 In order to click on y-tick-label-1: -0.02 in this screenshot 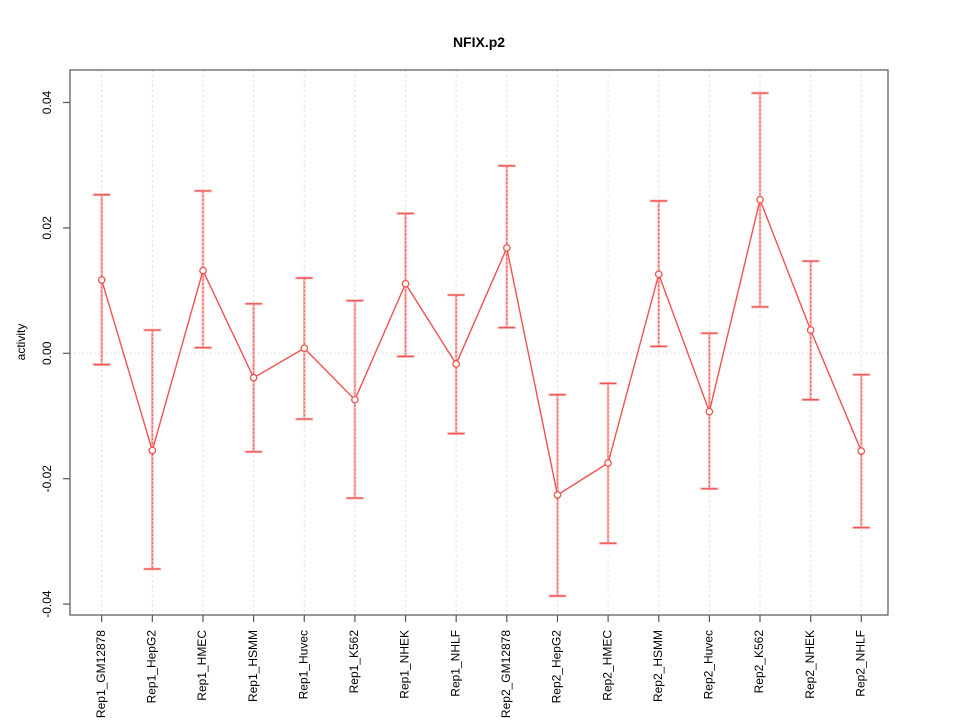, I will do `click(47, 479)`.